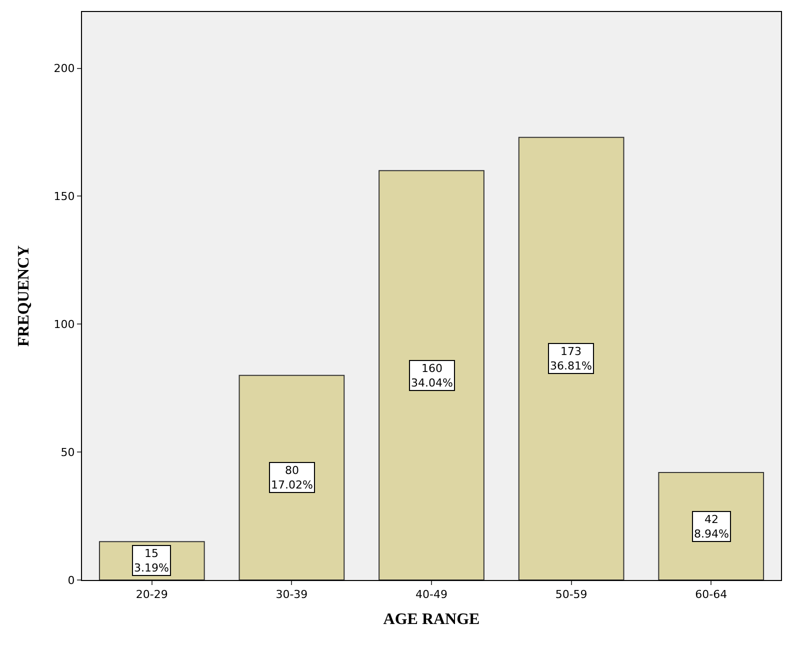  I want to click on x-tick-label: 30-39, so click(292, 595).